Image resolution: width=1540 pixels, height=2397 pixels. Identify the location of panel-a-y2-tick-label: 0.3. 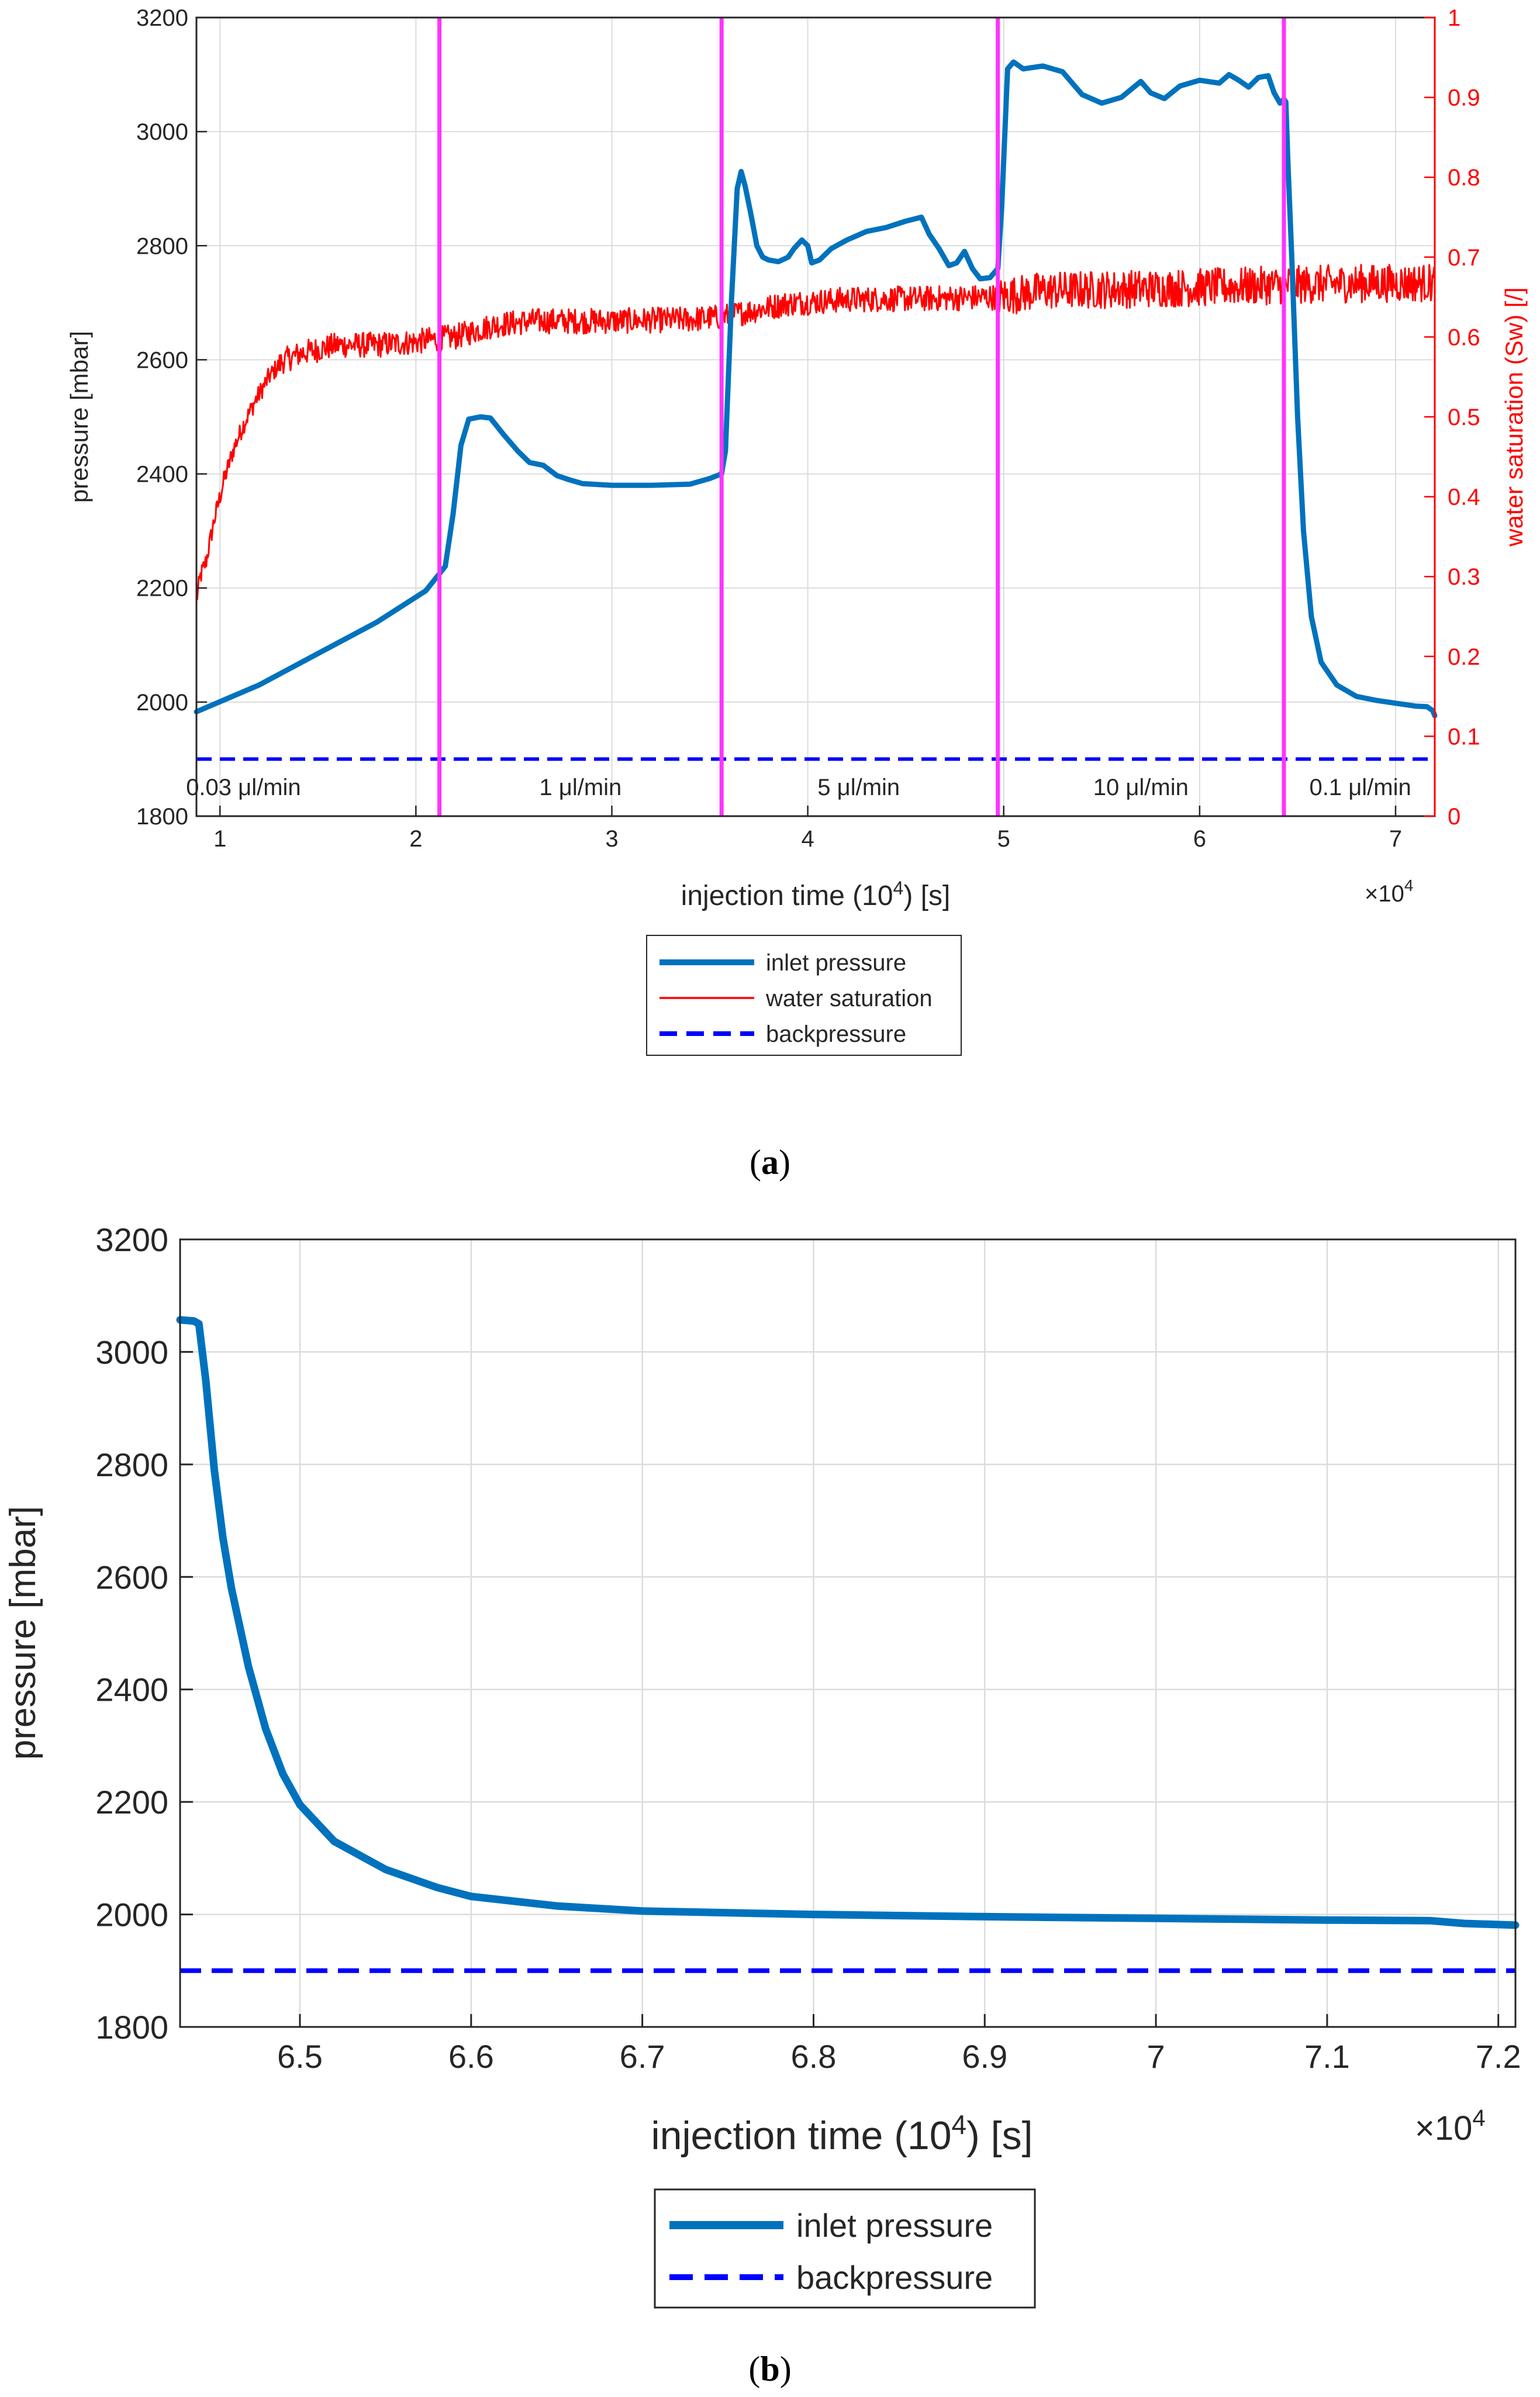
(1464, 577).